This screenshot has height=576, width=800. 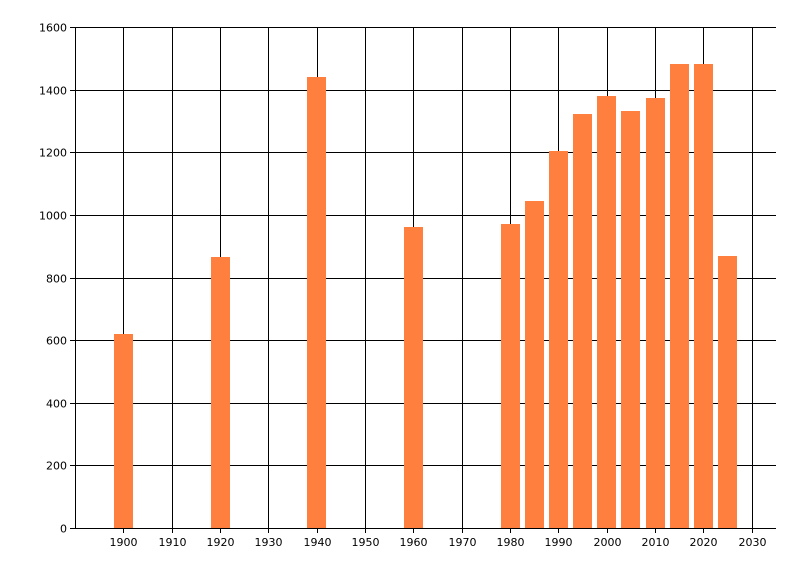 What do you see at coordinates (413, 377) in the screenshot?
I see `bar-1960` at bounding box center [413, 377].